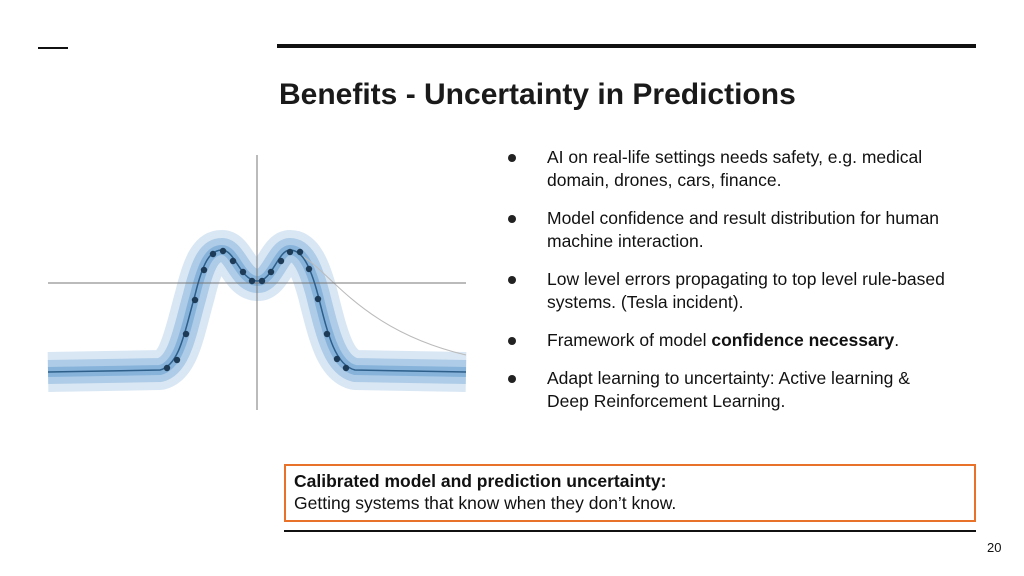 The width and height of the screenshot is (1024, 576). I want to click on page-number: 20, so click(994, 547).